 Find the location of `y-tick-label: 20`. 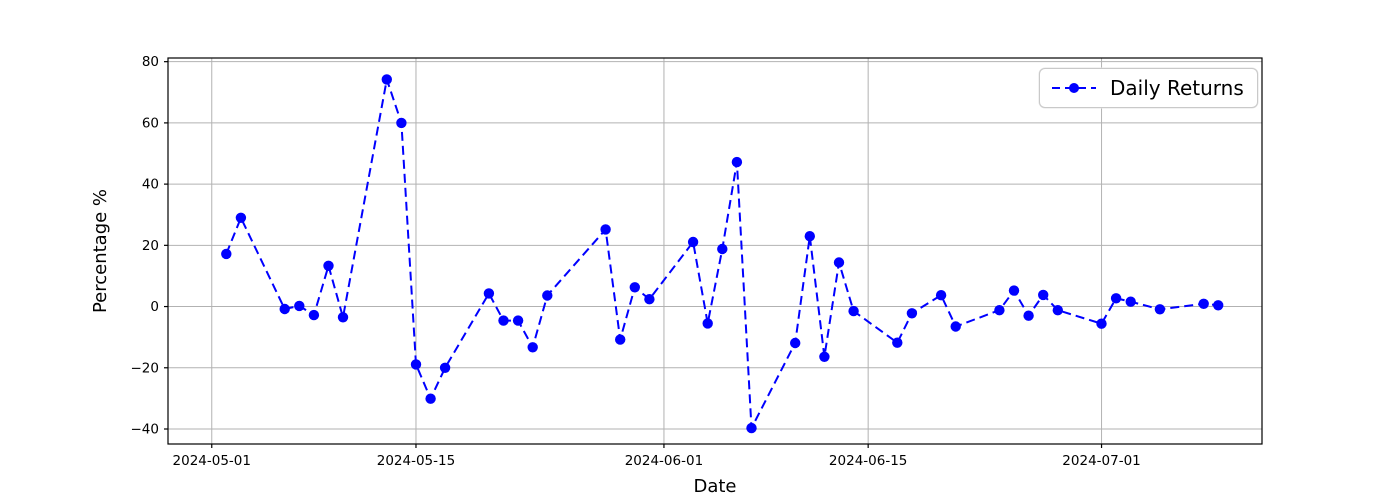

y-tick-label: 20 is located at coordinates (150, 246).